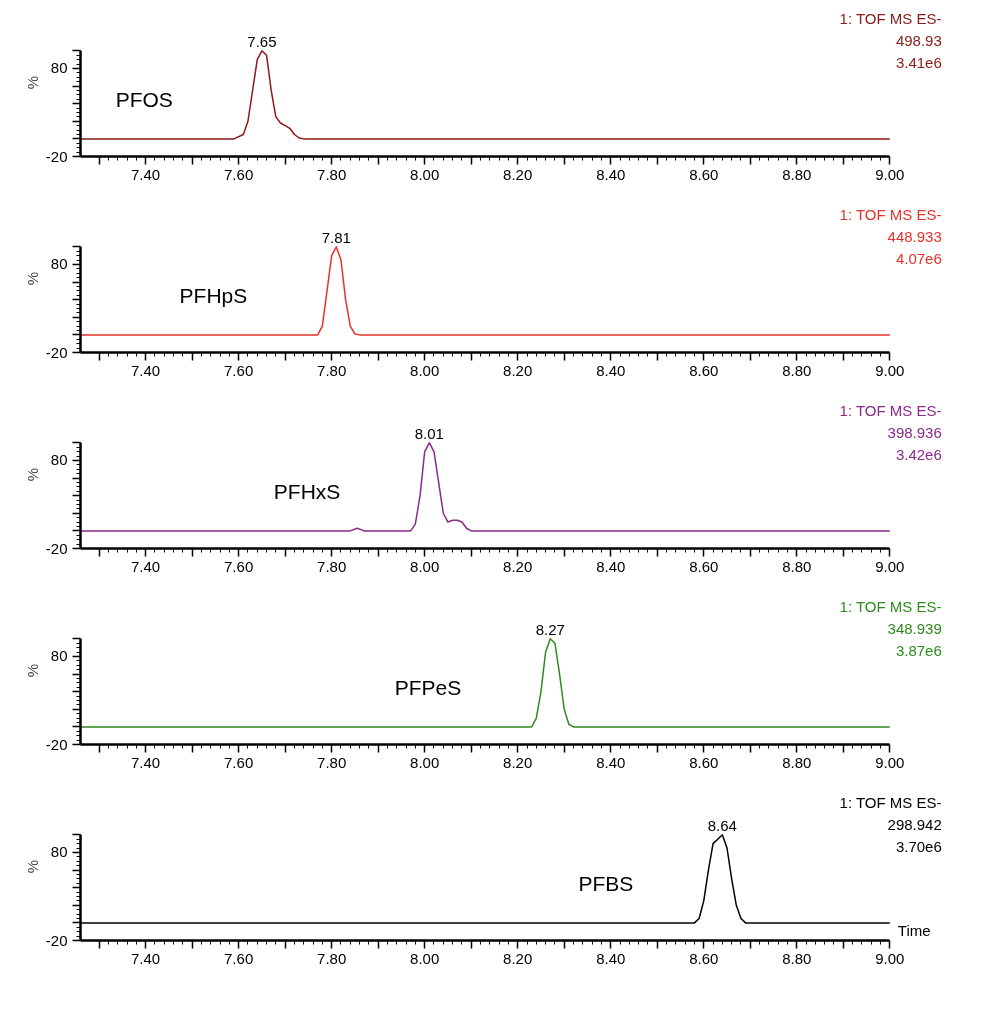  What do you see at coordinates (918, 650) in the screenshot?
I see `text: 3.87e6` at bounding box center [918, 650].